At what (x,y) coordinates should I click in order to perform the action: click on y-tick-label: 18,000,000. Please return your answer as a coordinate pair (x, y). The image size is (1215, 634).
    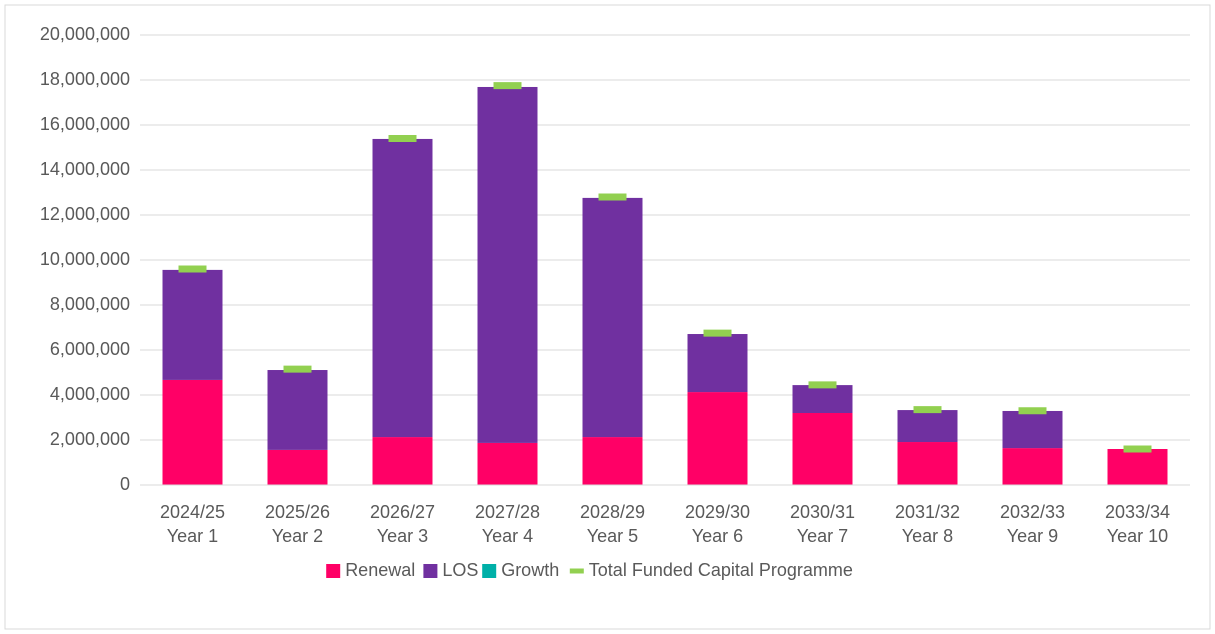
    Looking at the image, I should click on (85, 79).